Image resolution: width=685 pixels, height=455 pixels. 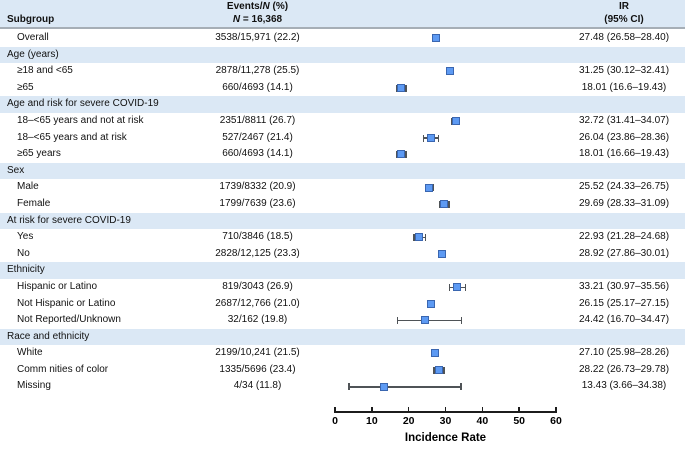 I want to click on events-value: 1335/5696 (23.4), so click(x=257, y=369).